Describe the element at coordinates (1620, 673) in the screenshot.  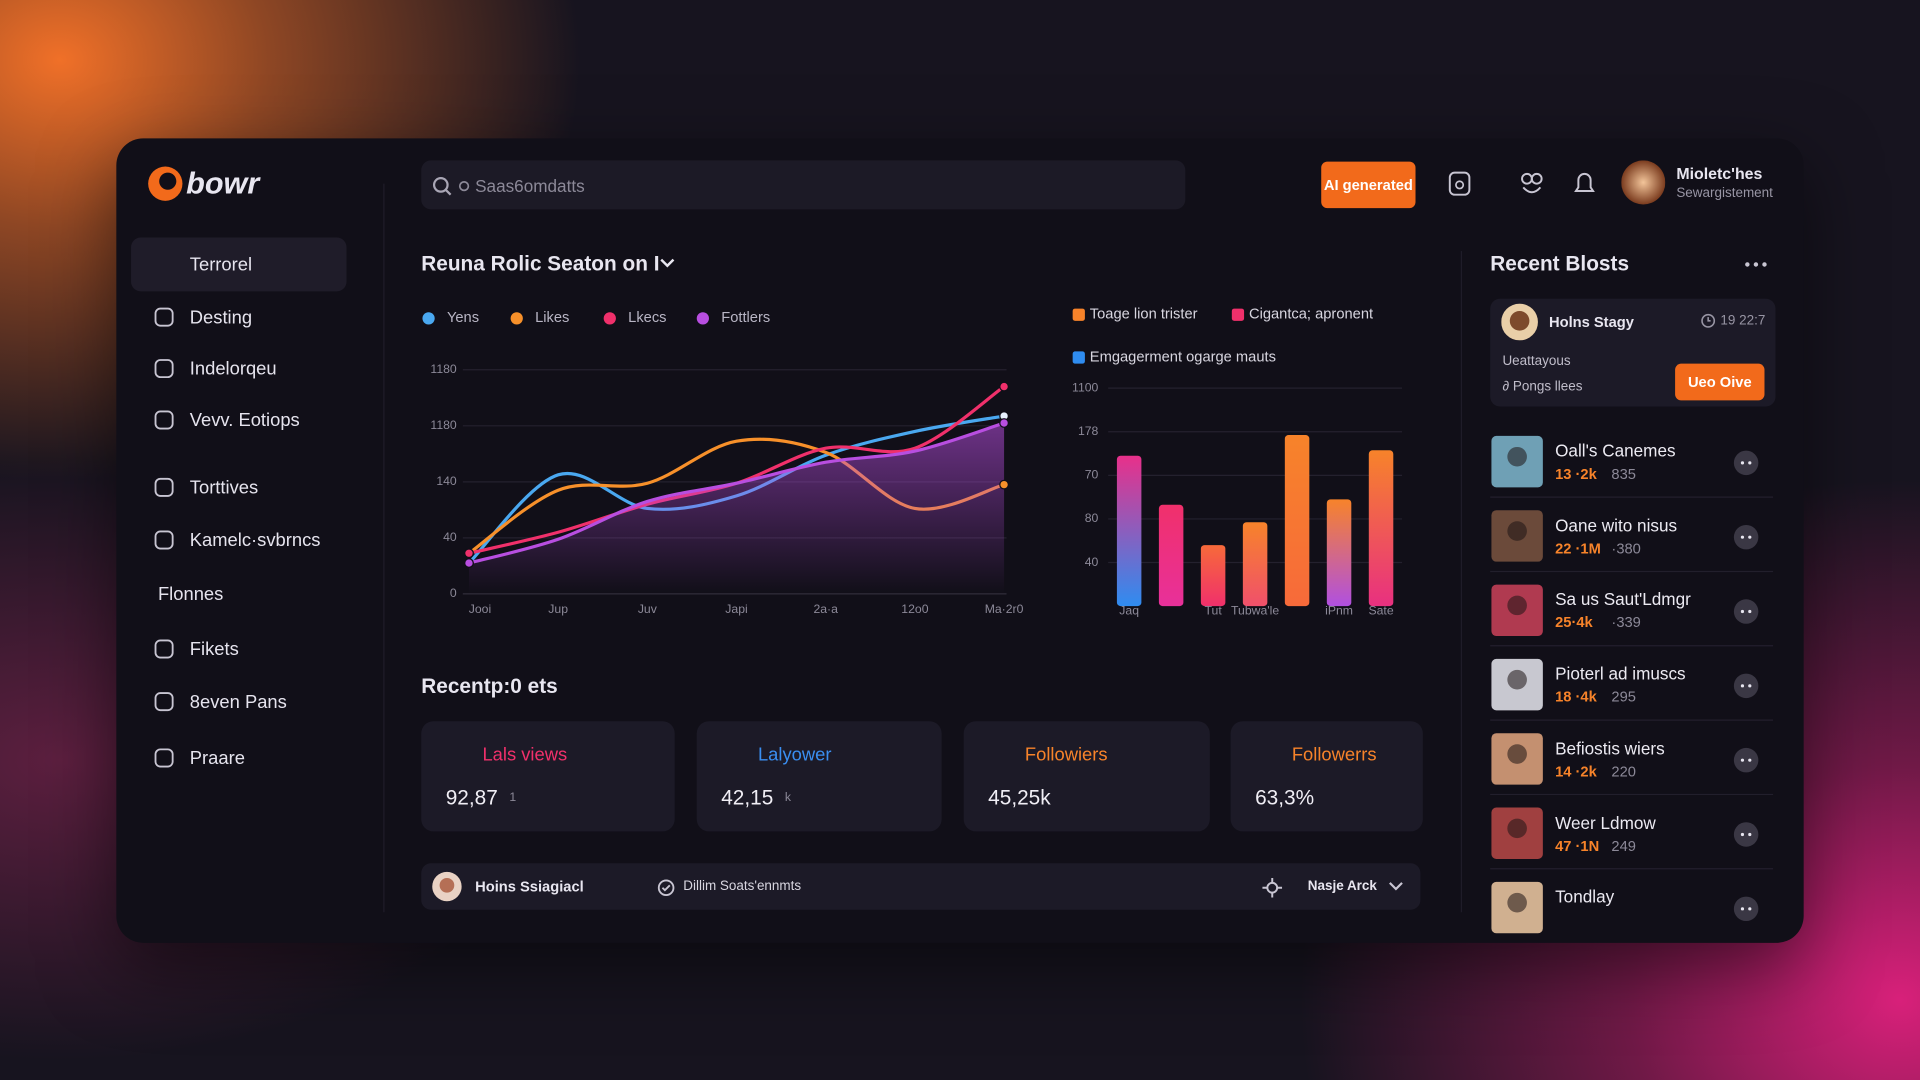
I see `post-title: Pioterl ad imuscs` at that location.